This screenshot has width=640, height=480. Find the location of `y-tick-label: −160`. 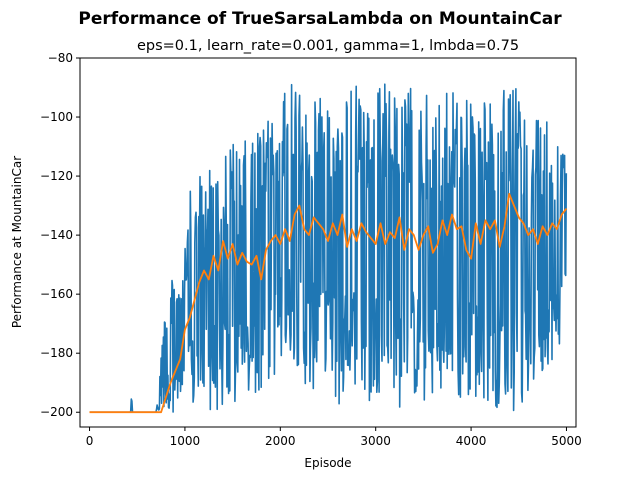

y-tick-label: −160 is located at coordinates (56, 294).